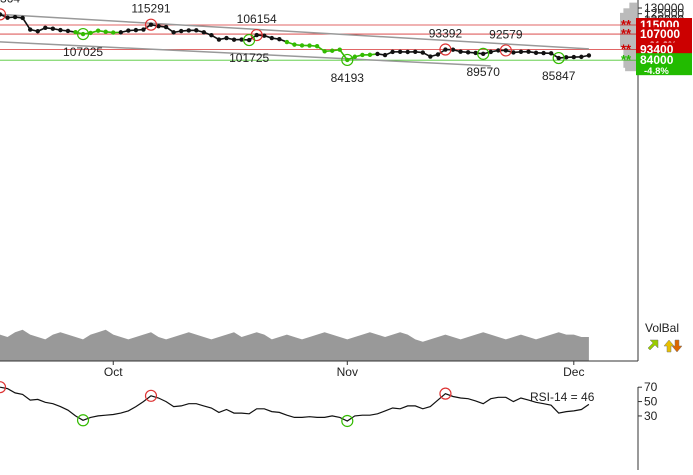  What do you see at coordinates (662, 328) in the screenshot?
I see `volbal-label: VolBal` at bounding box center [662, 328].